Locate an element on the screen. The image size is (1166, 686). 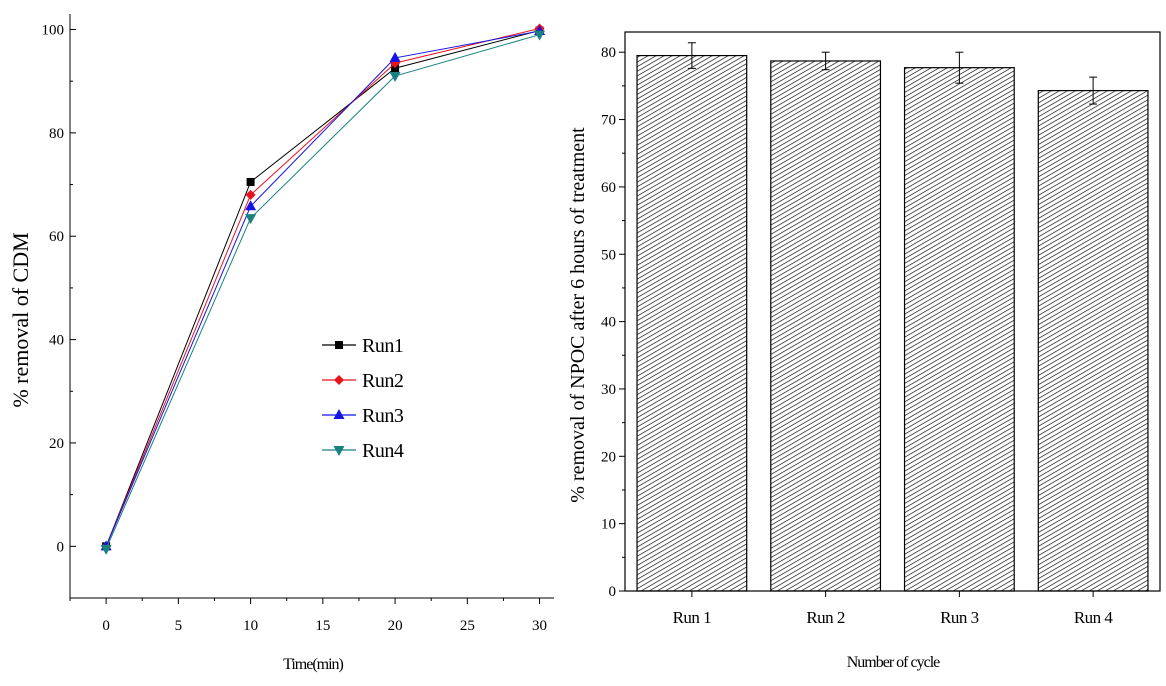
legend-label: Run1 is located at coordinates (382, 346).